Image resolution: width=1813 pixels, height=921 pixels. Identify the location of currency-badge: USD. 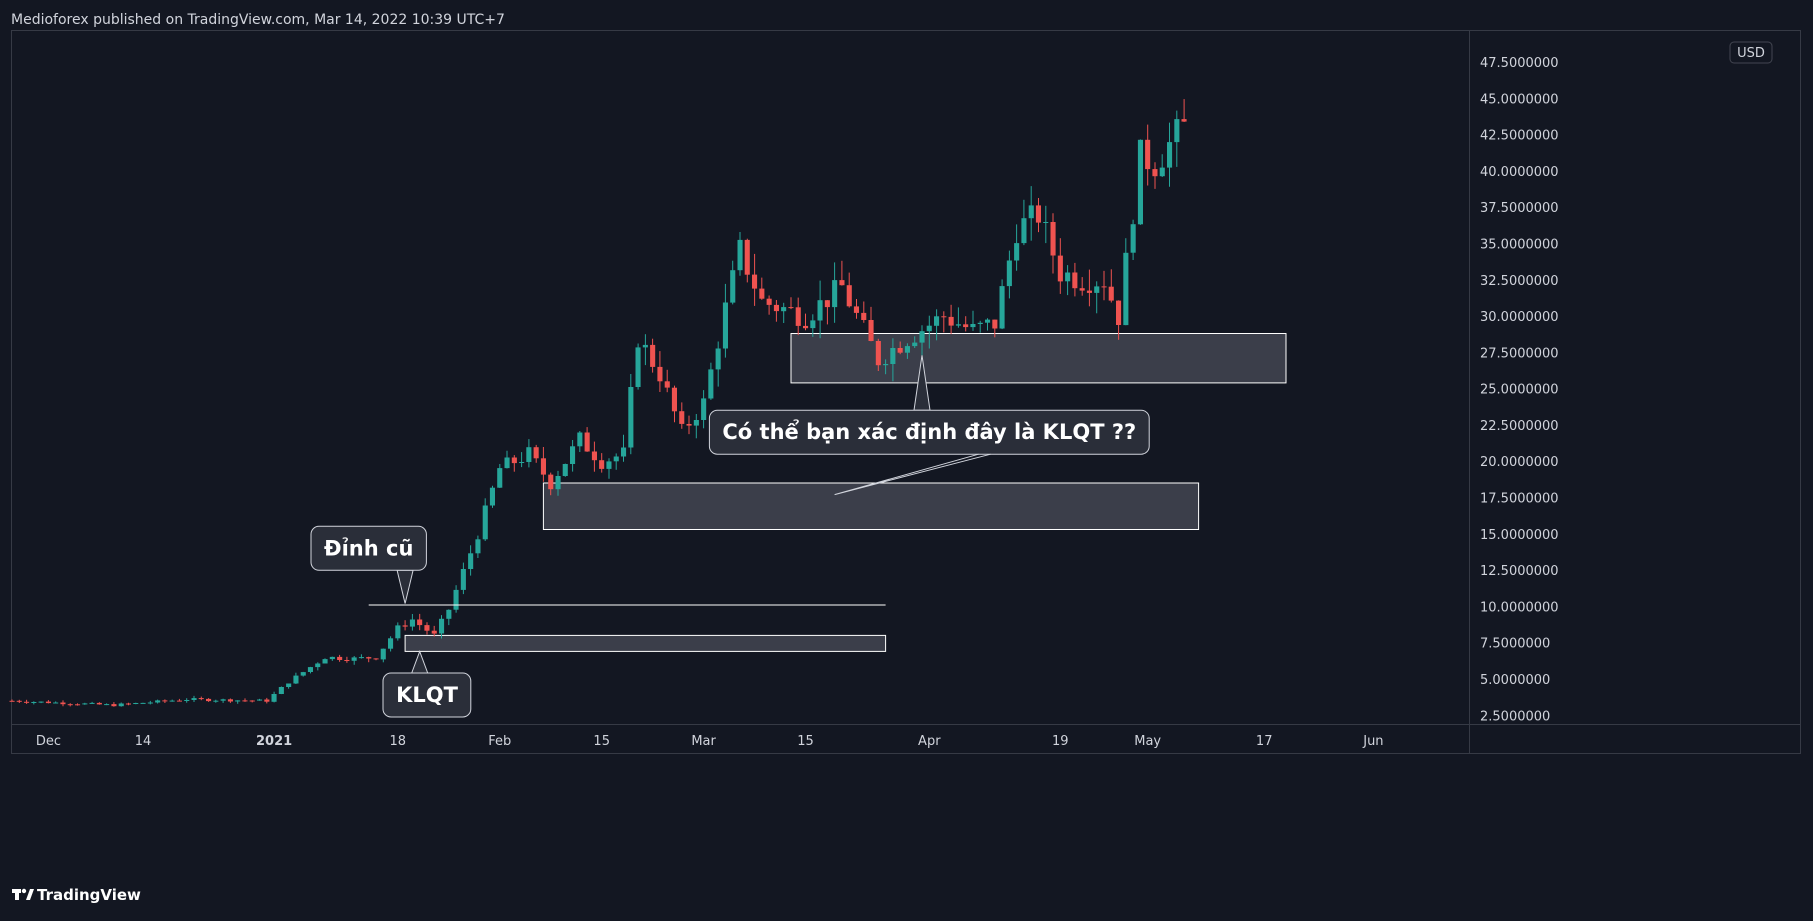
(1751, 52).